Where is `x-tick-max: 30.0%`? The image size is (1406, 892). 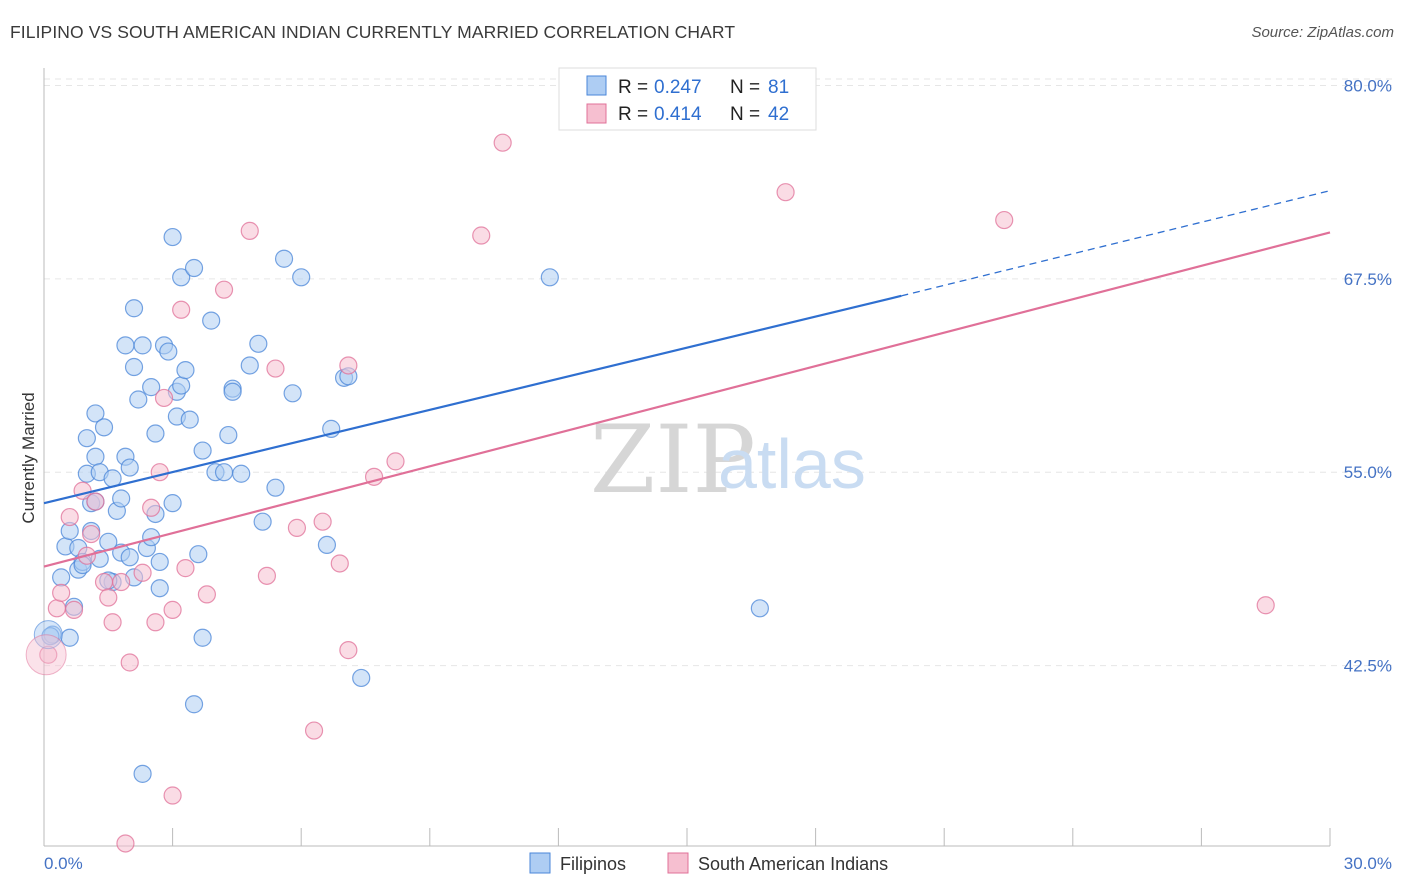 x-tick-max: 30.0% is located at coordinates (1368, 863).